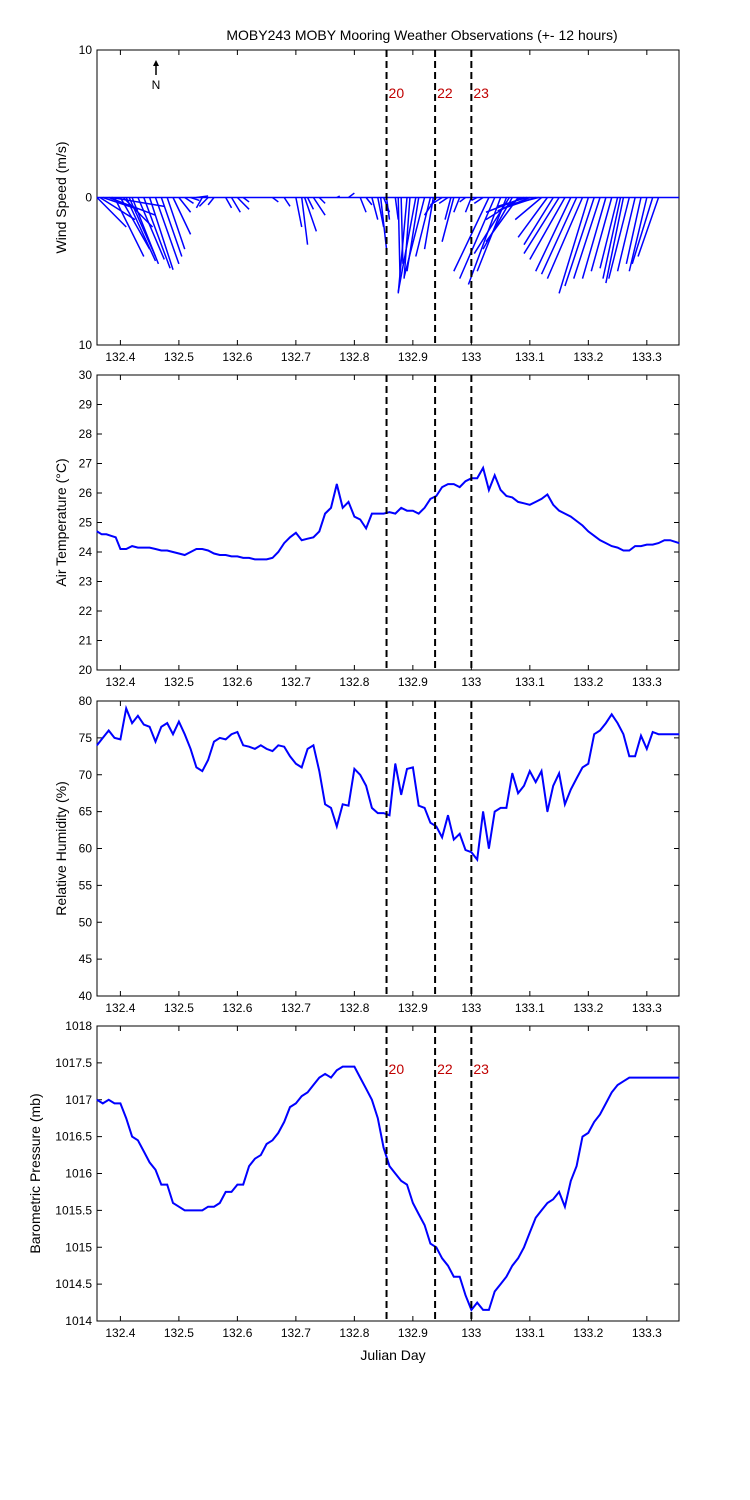  I want to click on y-tick-label: 1016, so click(78, 1174).